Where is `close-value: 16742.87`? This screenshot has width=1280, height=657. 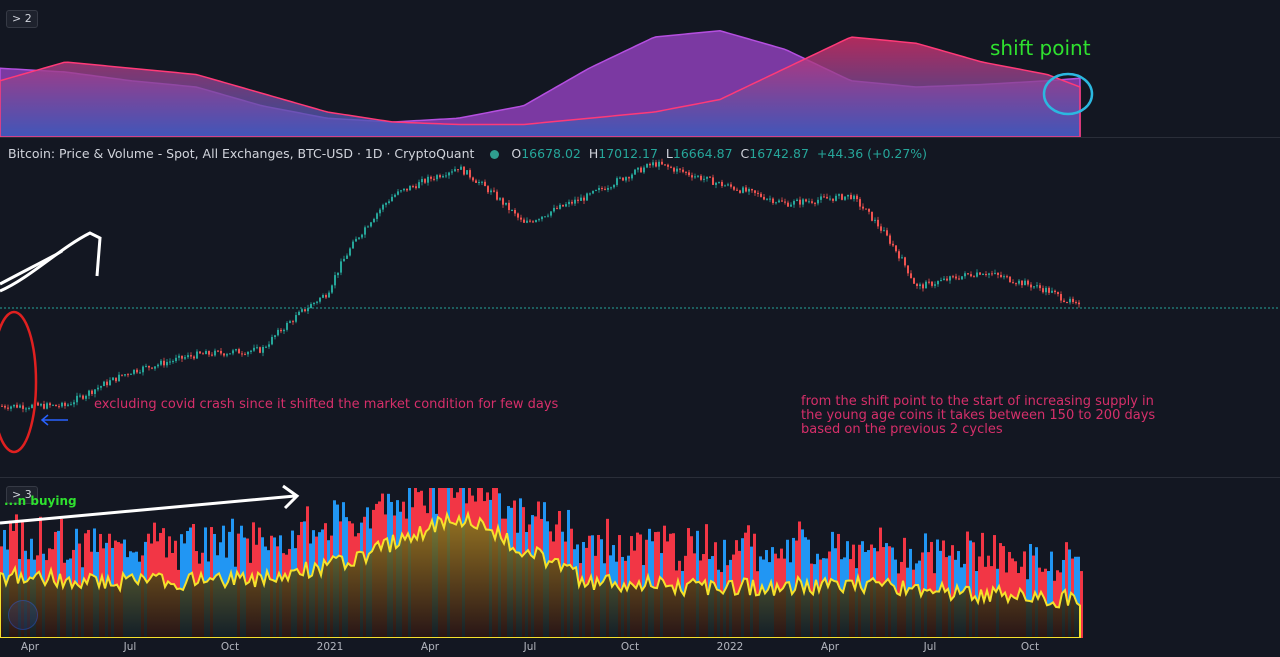 close-value: 16742.87 is located at coordinates (779, 153).